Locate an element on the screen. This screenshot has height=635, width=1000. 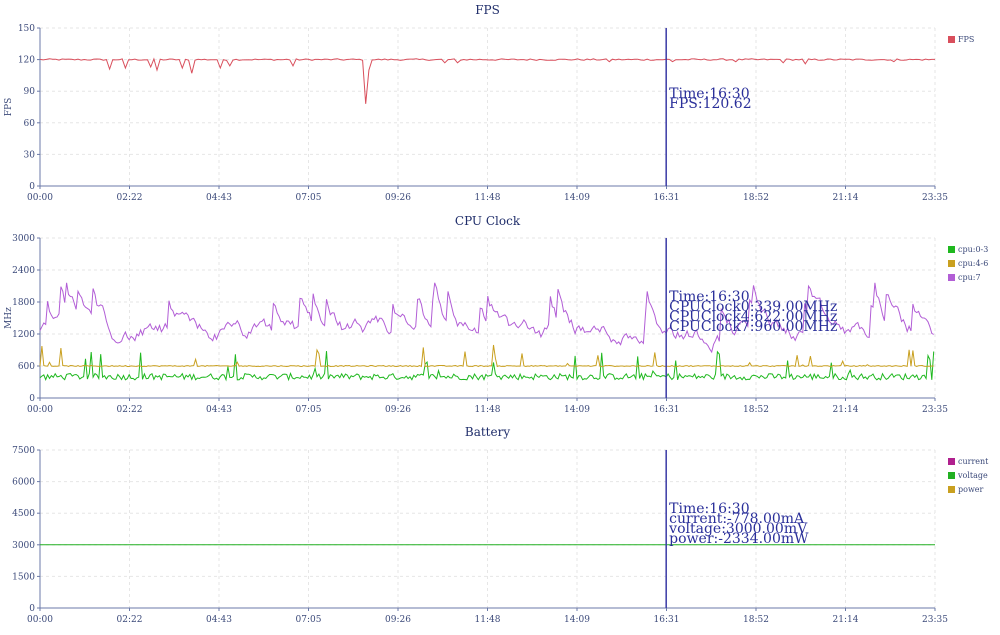
legend-label: FPS is located at coordinates (966, 39).